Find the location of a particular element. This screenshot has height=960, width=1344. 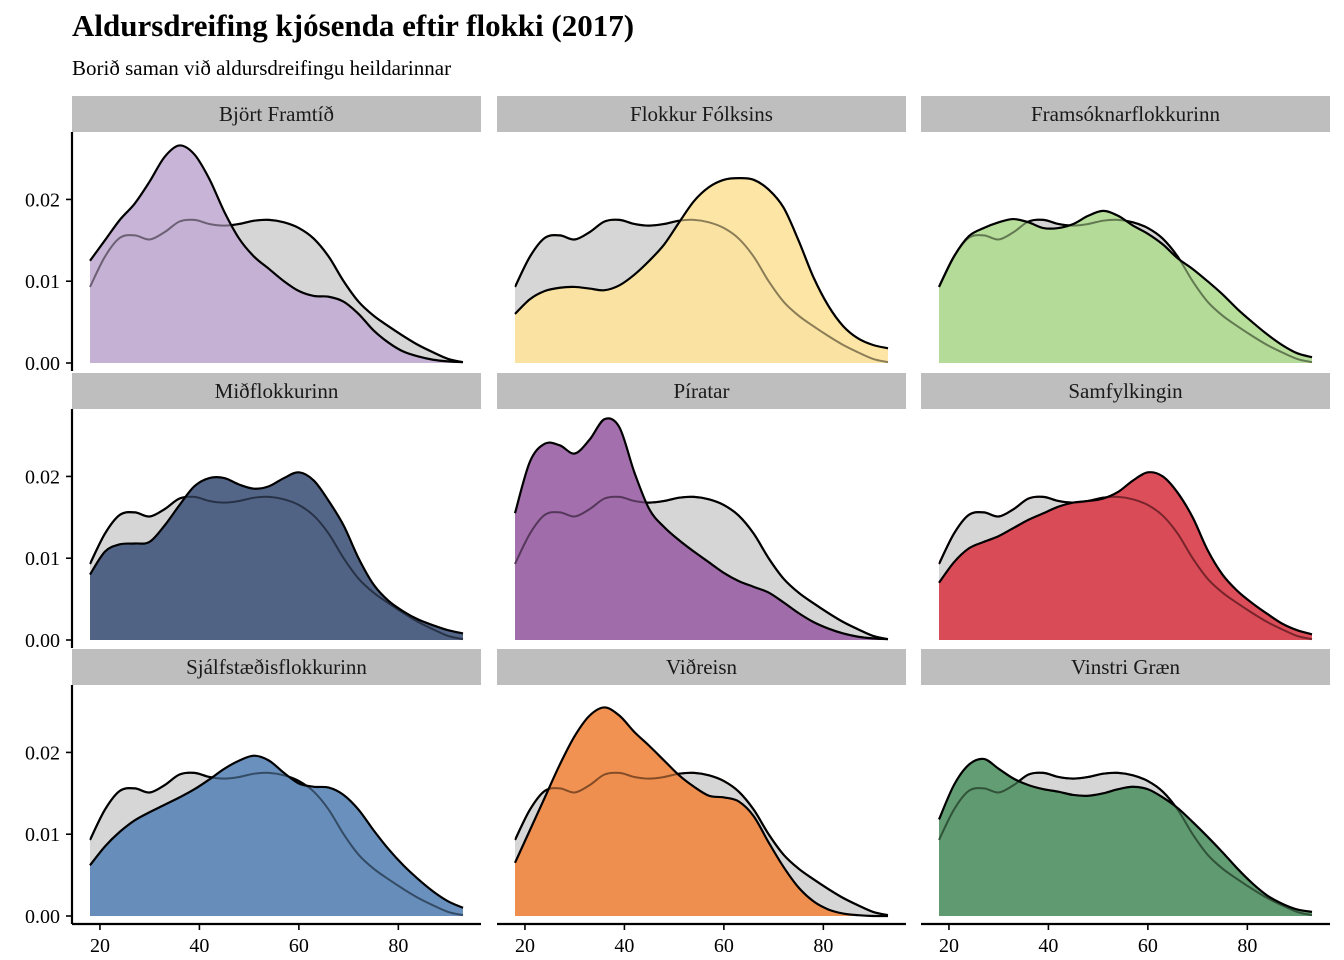

facet-label: Vinstri Græn is located at coordinates (1125, 667).